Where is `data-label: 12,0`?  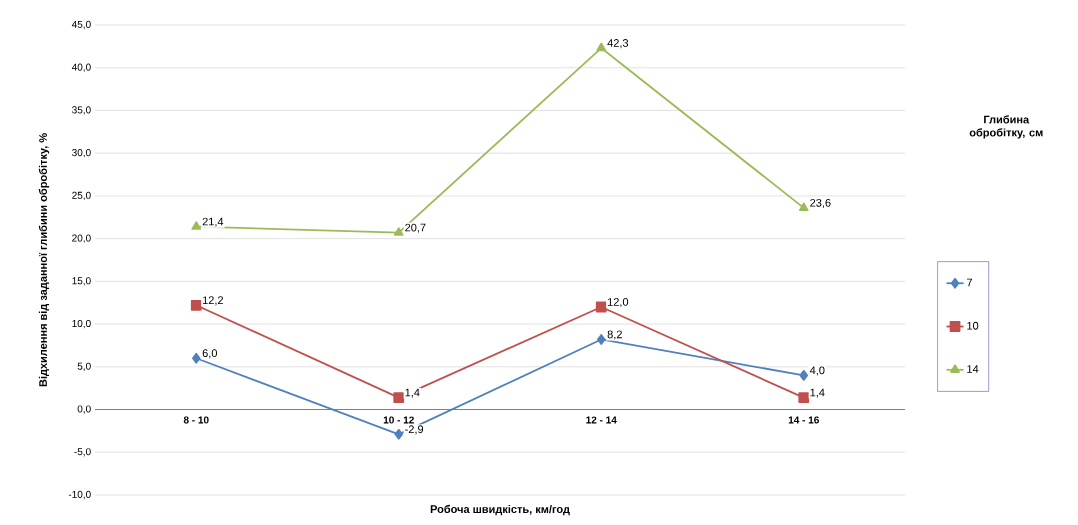
data-label: 12,0 is located at coordinates (618, 303).